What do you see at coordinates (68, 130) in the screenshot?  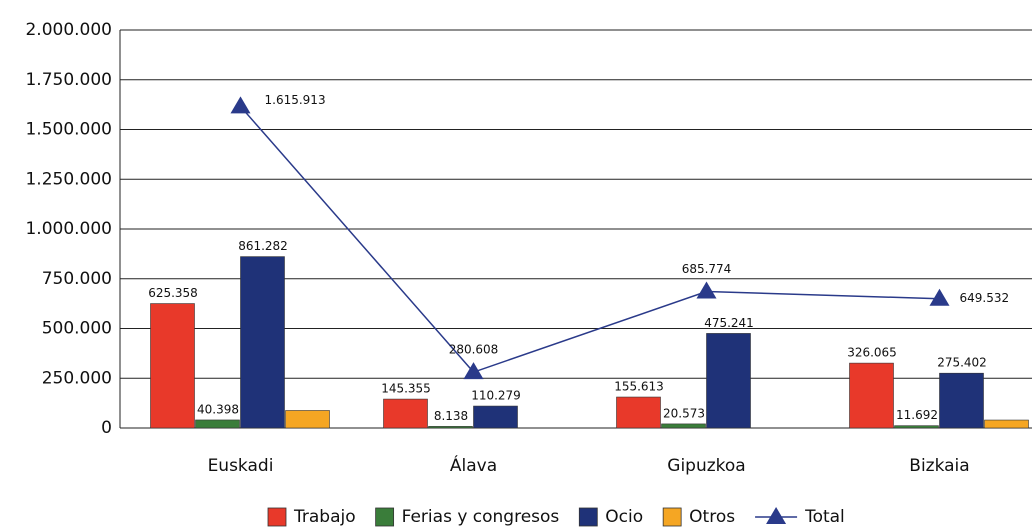 I see `y-tick-label: 1.500.000` at bounding box center [68, 130].